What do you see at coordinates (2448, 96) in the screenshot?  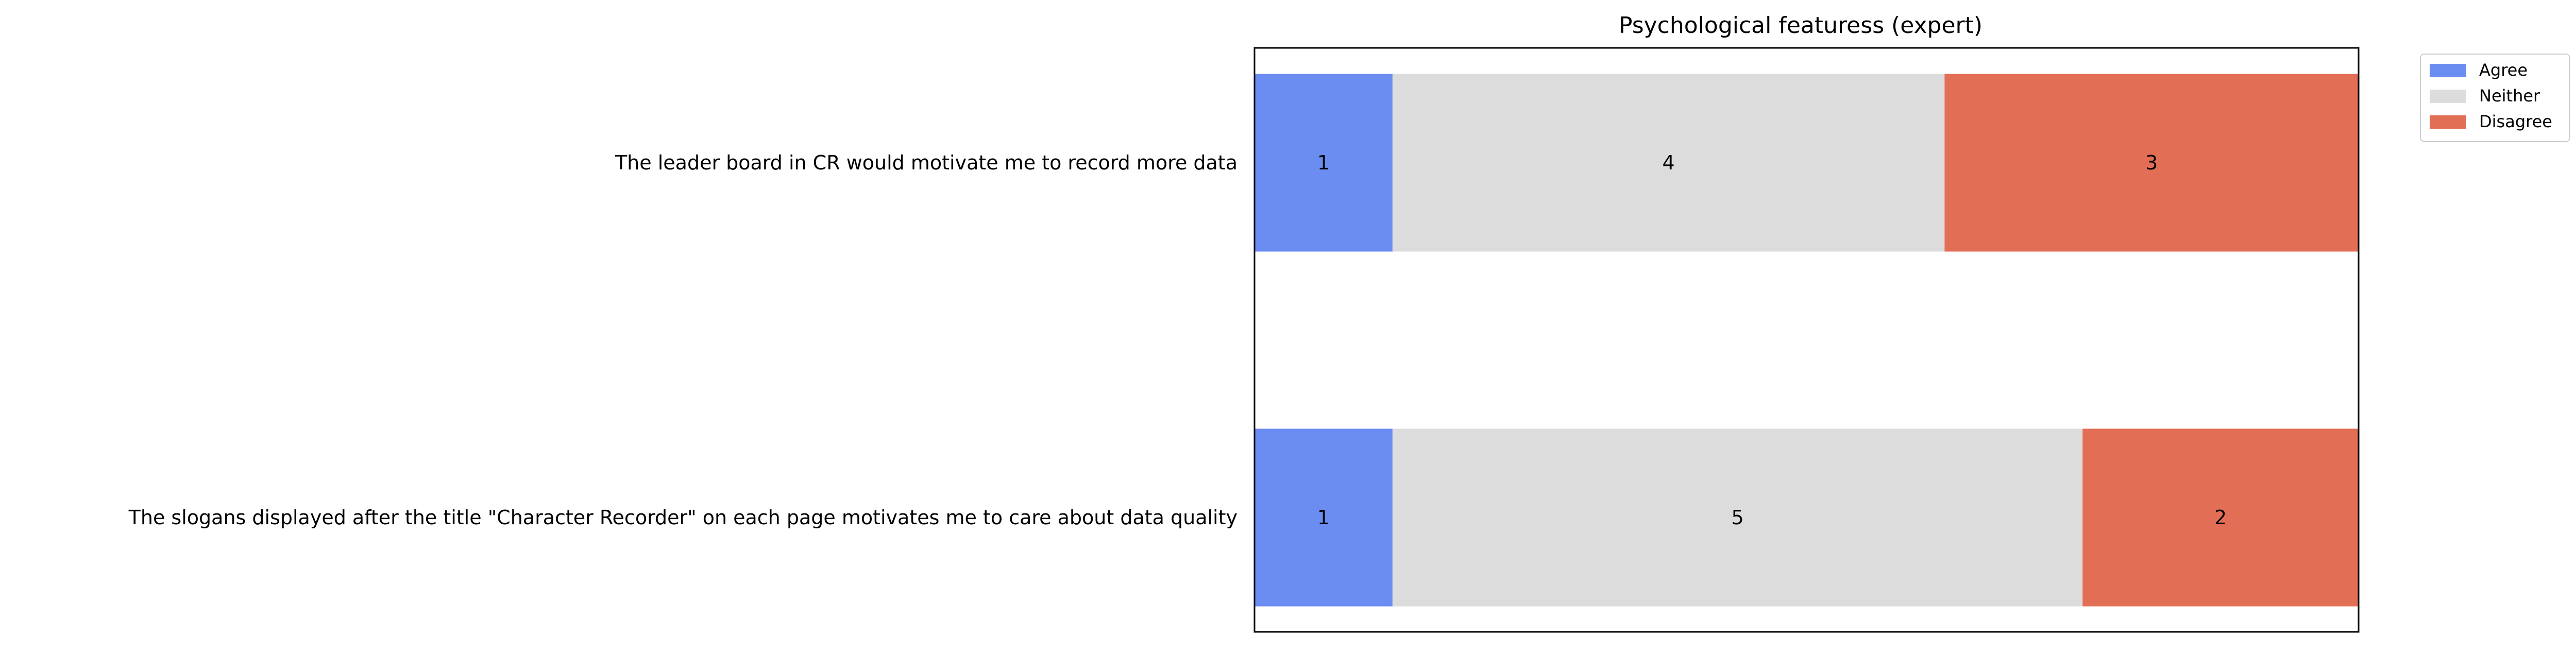 I see `legend-swatch-neither` at bounding box center [2448, 96].